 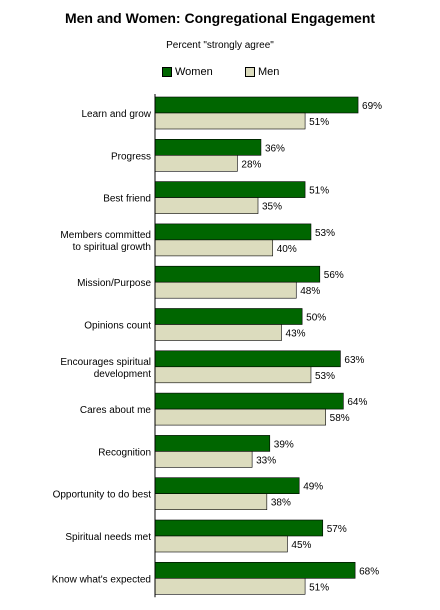 What do you see at coordinates (287, 249) in the screenshot?
I see `value-label-men-members-committed-to-spiritual-growth: 40%` at bounding box center [287, 249].